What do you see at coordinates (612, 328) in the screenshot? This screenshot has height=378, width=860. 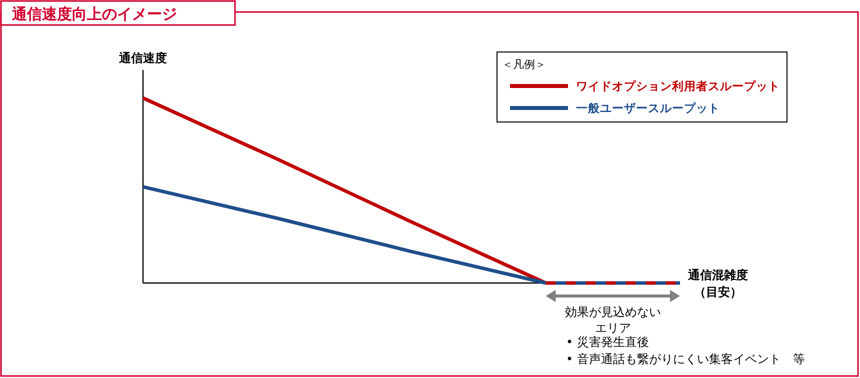 I see `text: エリア` at bounding box center [612, 328].